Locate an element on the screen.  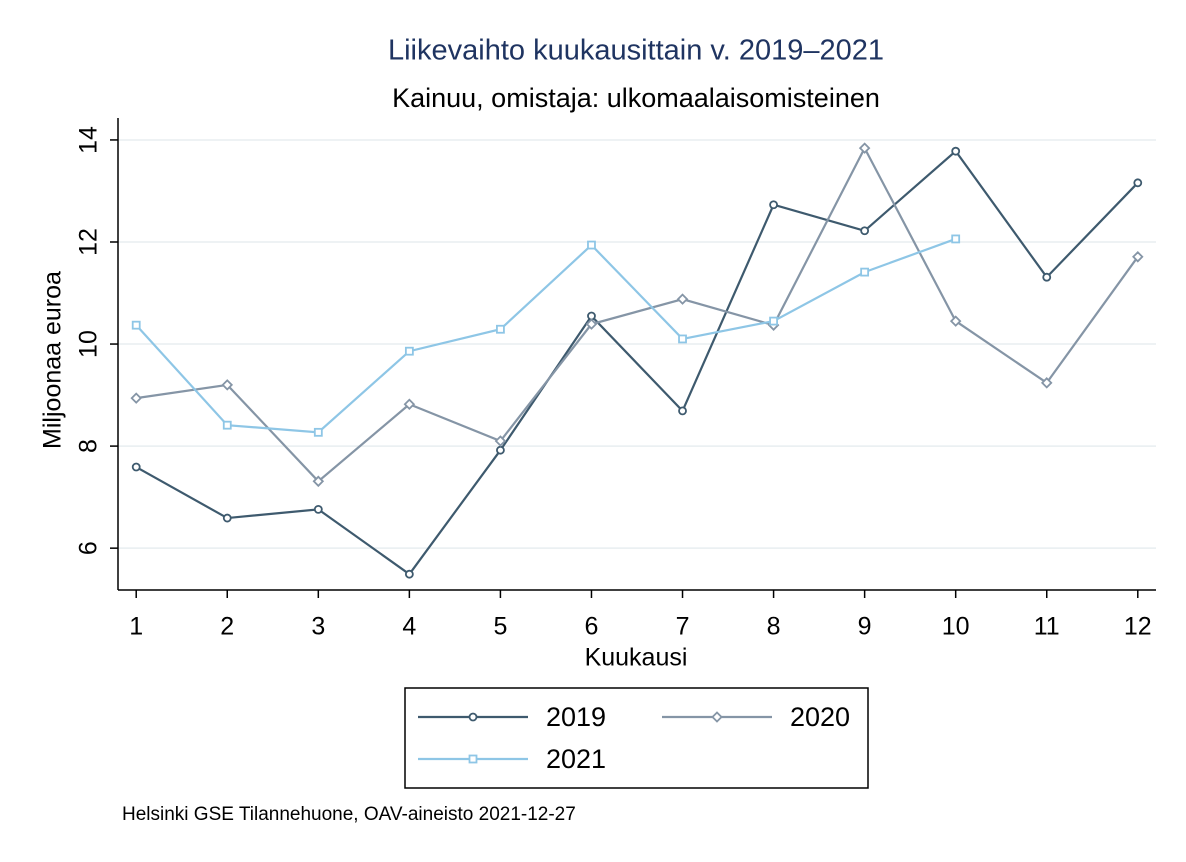
x-tick-label: 7 is located at coordinates (683, 627).